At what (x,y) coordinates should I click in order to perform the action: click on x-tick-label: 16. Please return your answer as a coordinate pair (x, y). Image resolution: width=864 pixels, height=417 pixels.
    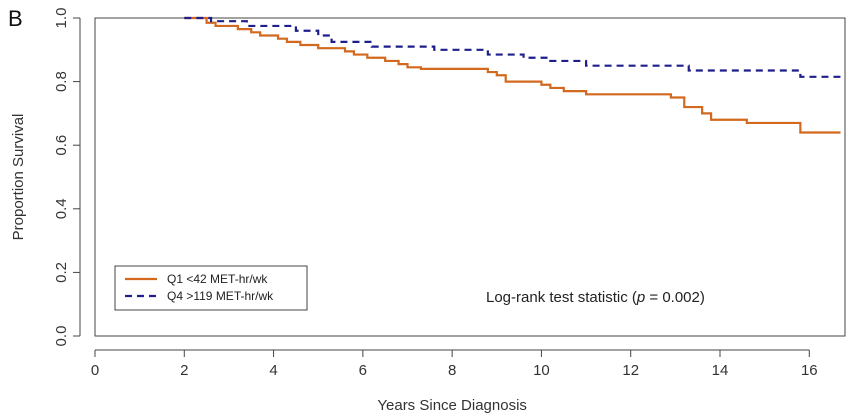
    Looking at the image, I should click on (809, 370).